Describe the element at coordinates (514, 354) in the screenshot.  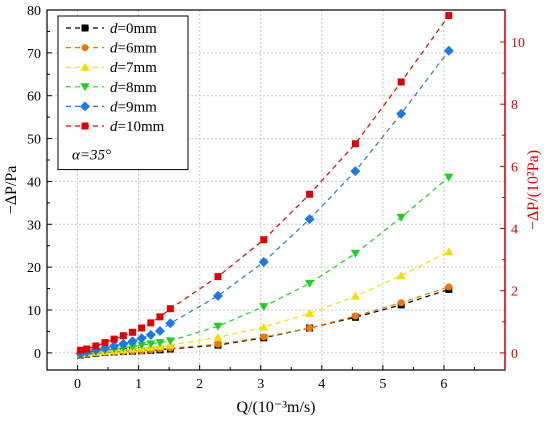
I see `right-tick-label: 0` at that location.